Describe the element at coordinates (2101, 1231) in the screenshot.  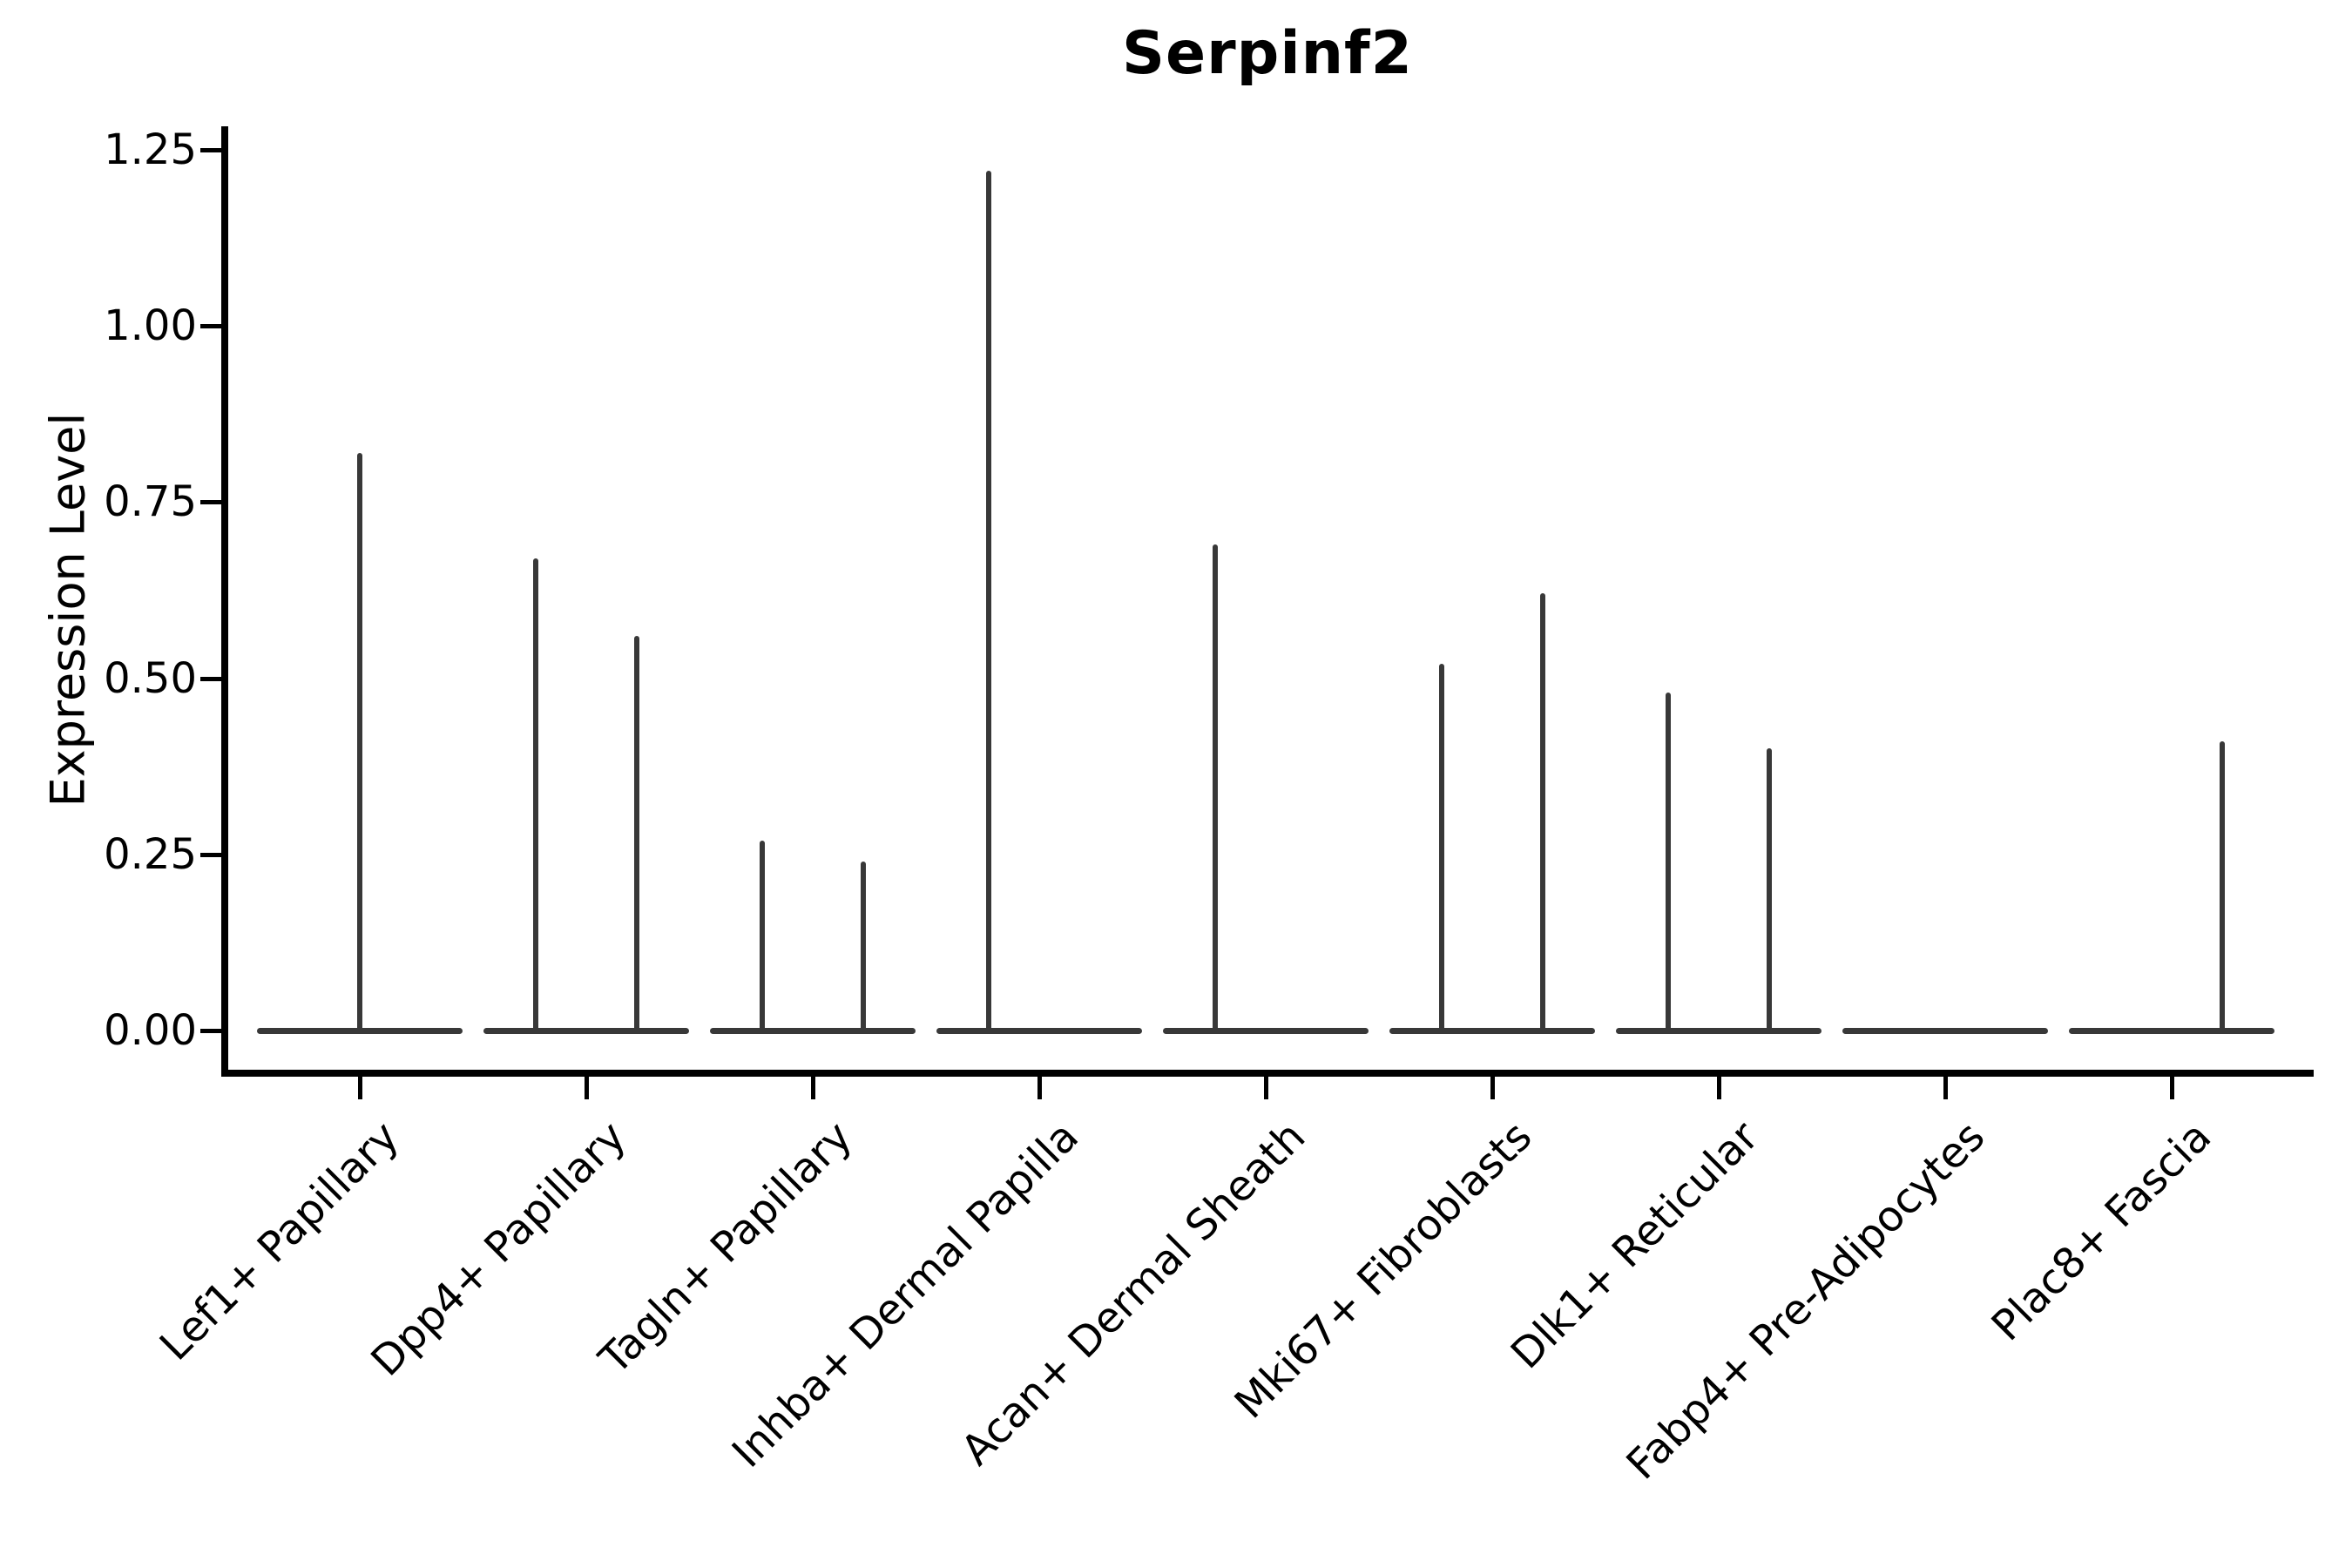
I see `x-tick-label-9: Plac8+ Fascia` at that location.